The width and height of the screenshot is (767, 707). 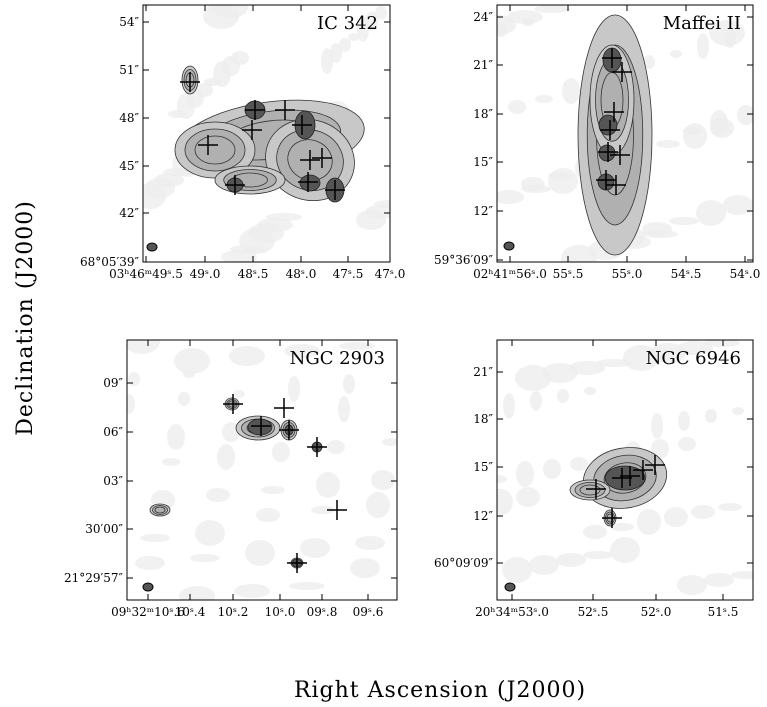 What do you see at coordinates (483, 211) in the screenshot?
I see `y-tick-label: 12″` at bounding box center [483, 211].